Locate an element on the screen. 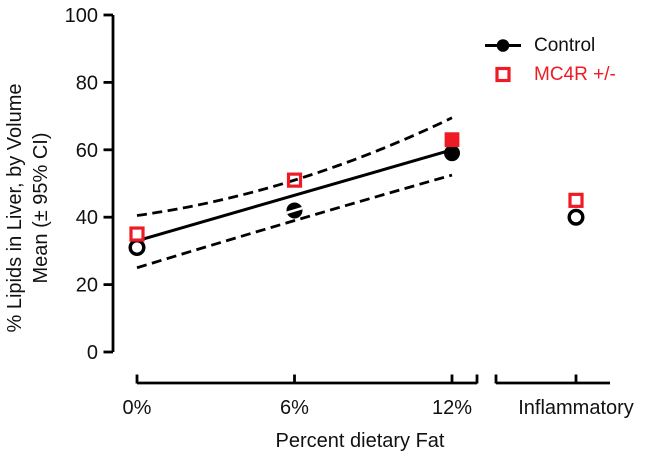  x-tick-label: 12% is located at coordinates (452, 408).